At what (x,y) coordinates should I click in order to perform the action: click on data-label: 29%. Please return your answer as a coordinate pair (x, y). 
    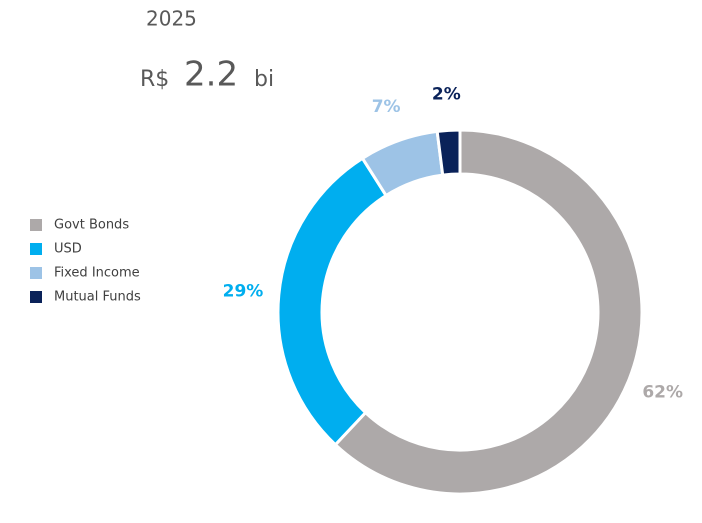
    Looking at the image, I should click on (243, 291).